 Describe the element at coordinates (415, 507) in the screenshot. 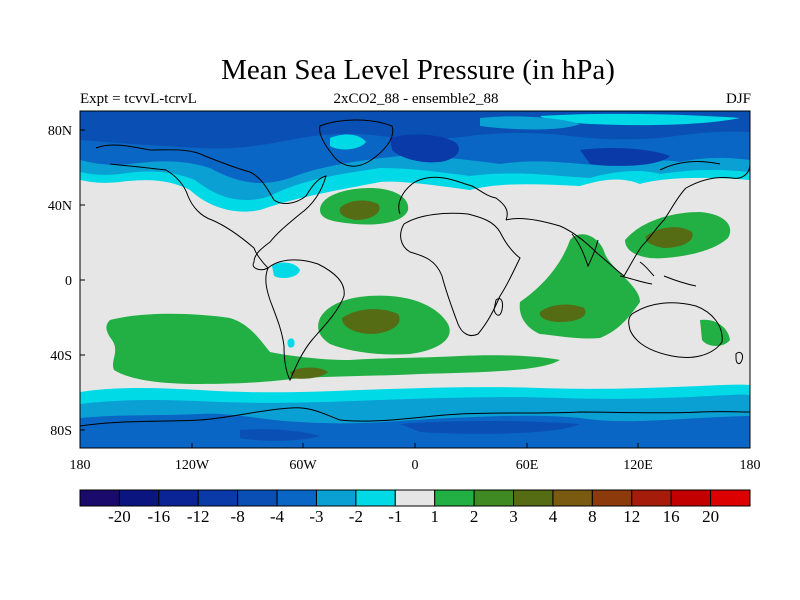

I see `colorbar: -20 -16 -12 -8 -4 -3 -2 -1 1 2 3 4 8 12 16 20` at that location.